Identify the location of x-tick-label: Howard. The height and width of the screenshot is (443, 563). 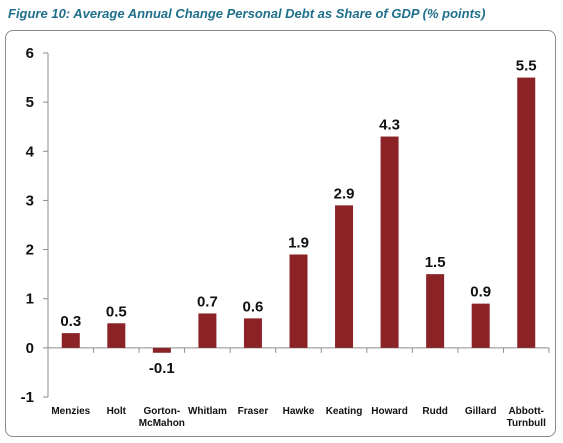
(389, 411).